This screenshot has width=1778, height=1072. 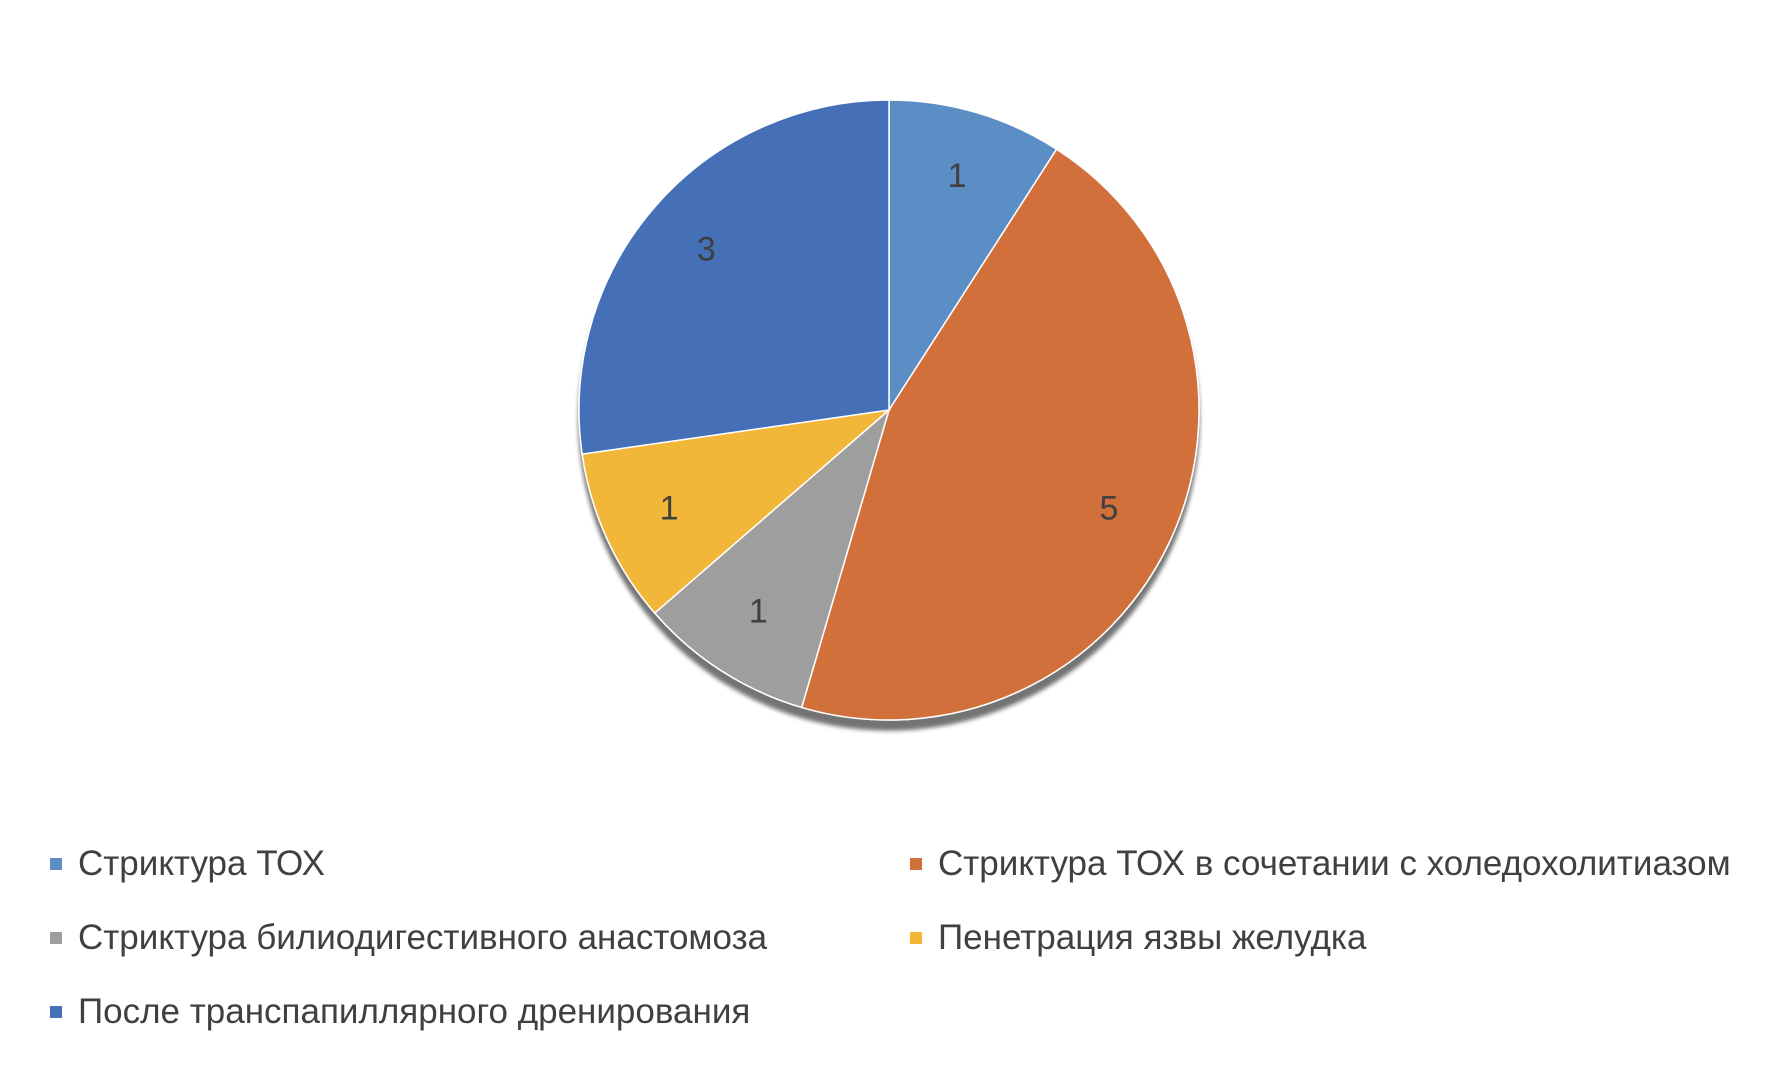 I want to click on legend-label-3: Стриктура билиодигестивного анастомоза, so click(x=423, y=937).